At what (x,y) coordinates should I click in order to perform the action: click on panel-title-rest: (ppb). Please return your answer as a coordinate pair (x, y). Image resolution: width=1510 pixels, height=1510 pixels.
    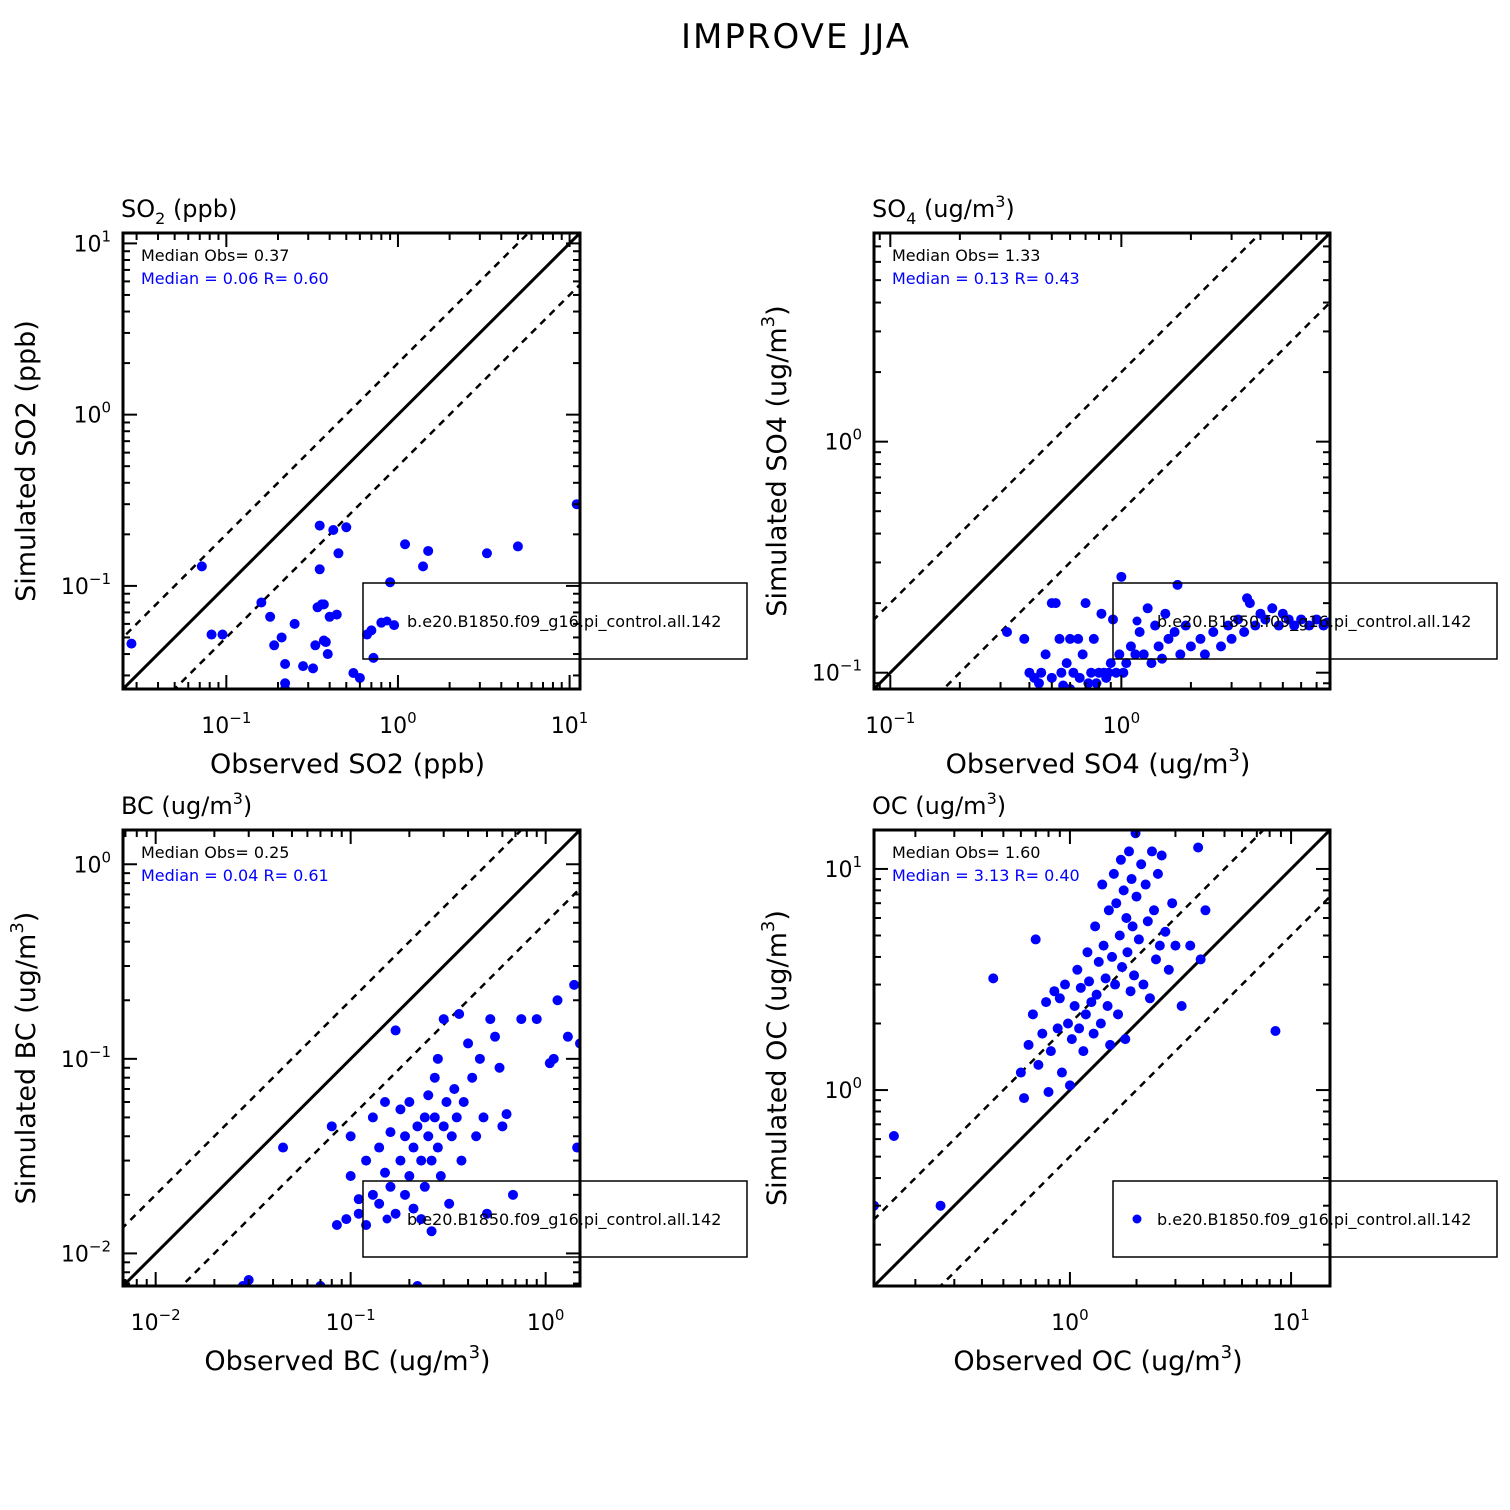
    Looking at the image, I should click on (201, 209).